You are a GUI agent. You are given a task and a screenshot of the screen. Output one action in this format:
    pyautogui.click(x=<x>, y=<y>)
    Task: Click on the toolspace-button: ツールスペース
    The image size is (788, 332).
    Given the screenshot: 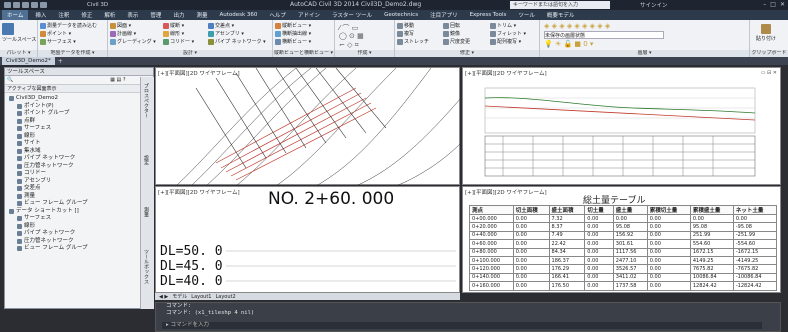 What is the action you would take?
    pyautogui.click(x=19, y=33)
    